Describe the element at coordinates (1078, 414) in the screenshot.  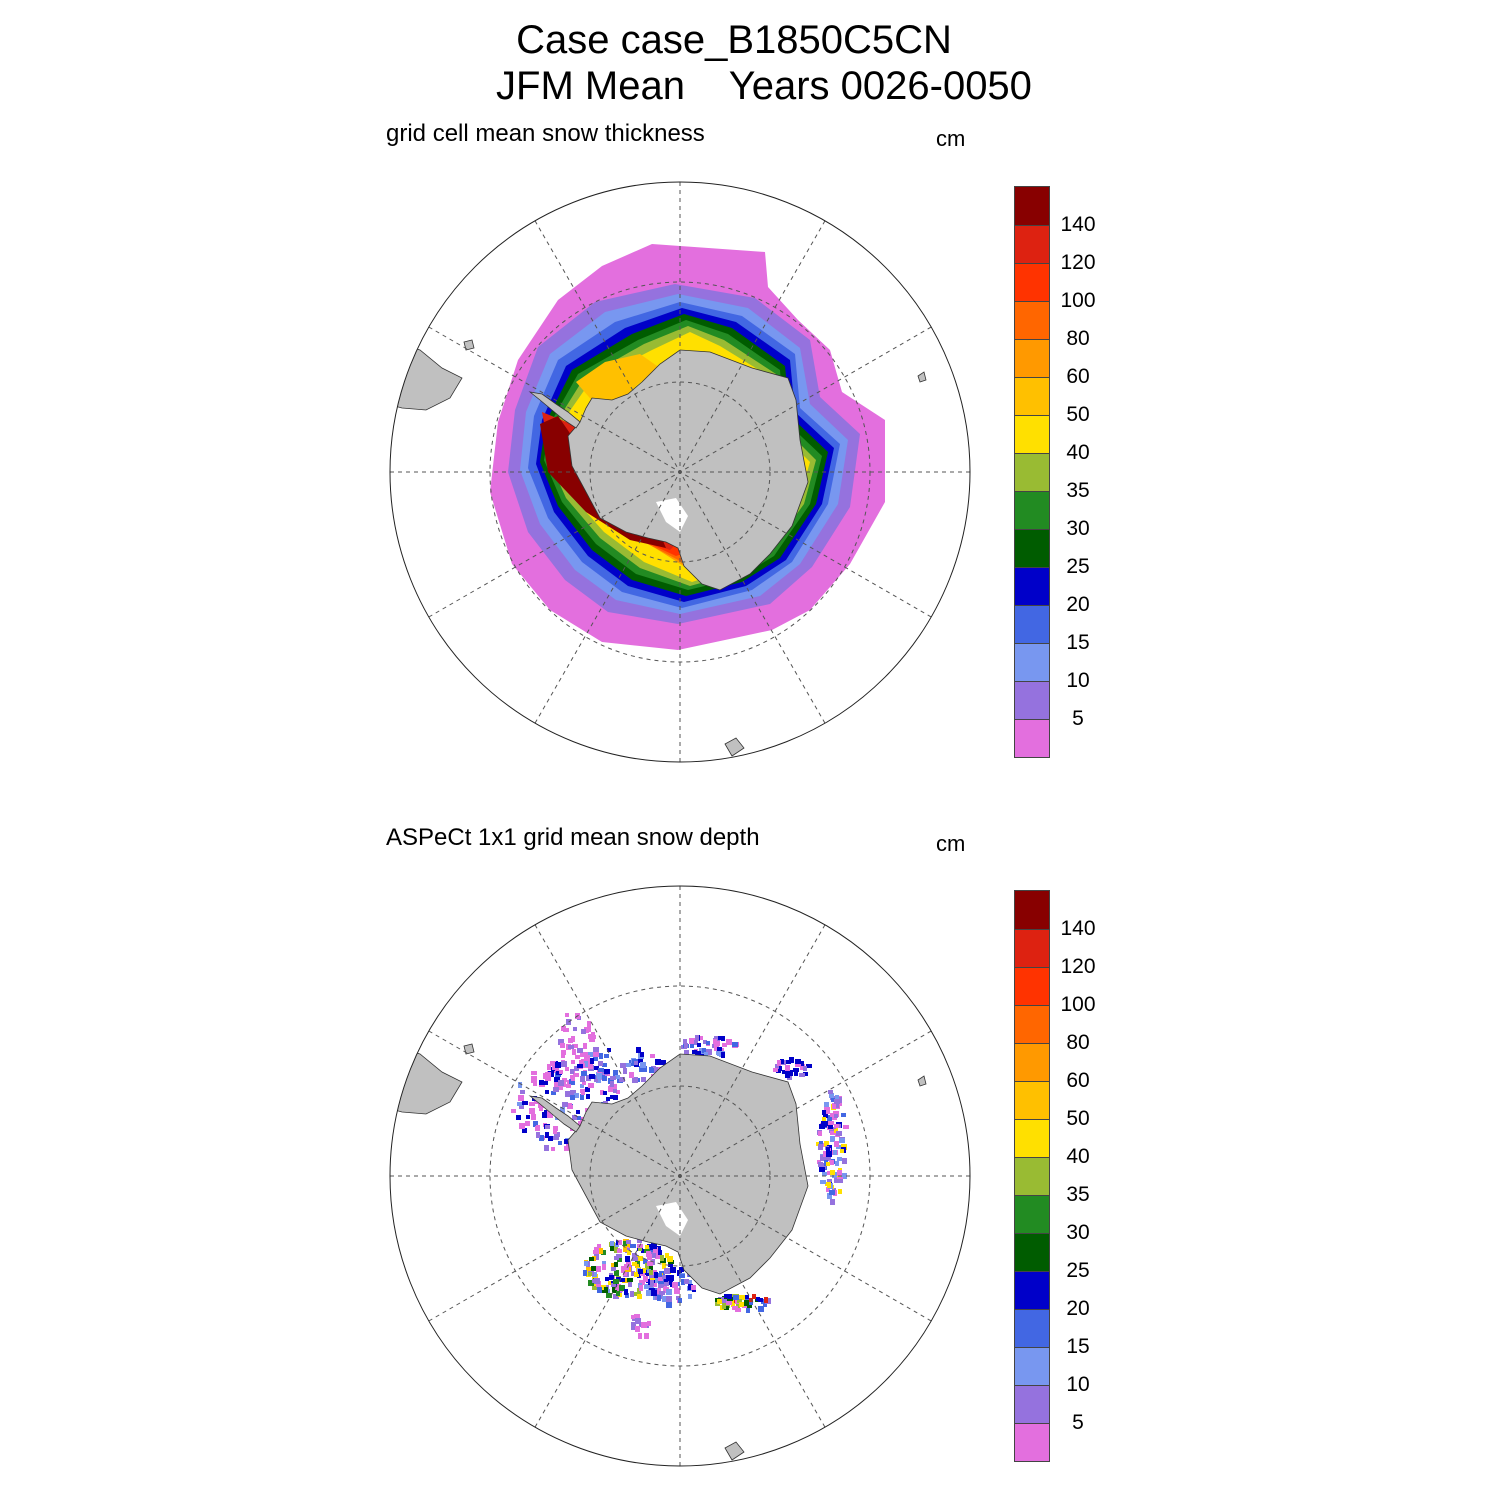
I see `colorbar-label: 50` at that location.